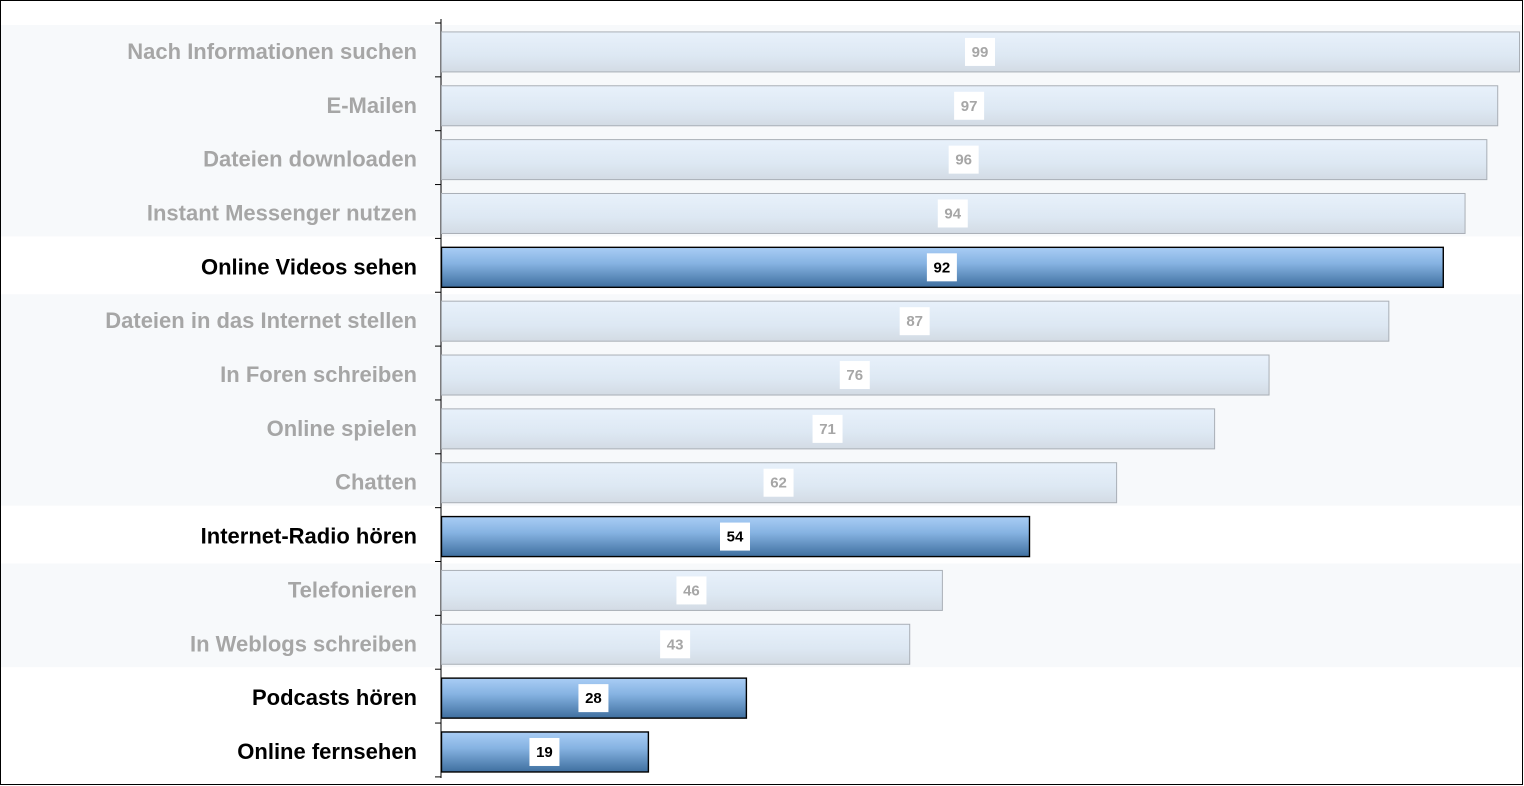  I want to click on category-label: Dateien downloaden, so click(310, 159).